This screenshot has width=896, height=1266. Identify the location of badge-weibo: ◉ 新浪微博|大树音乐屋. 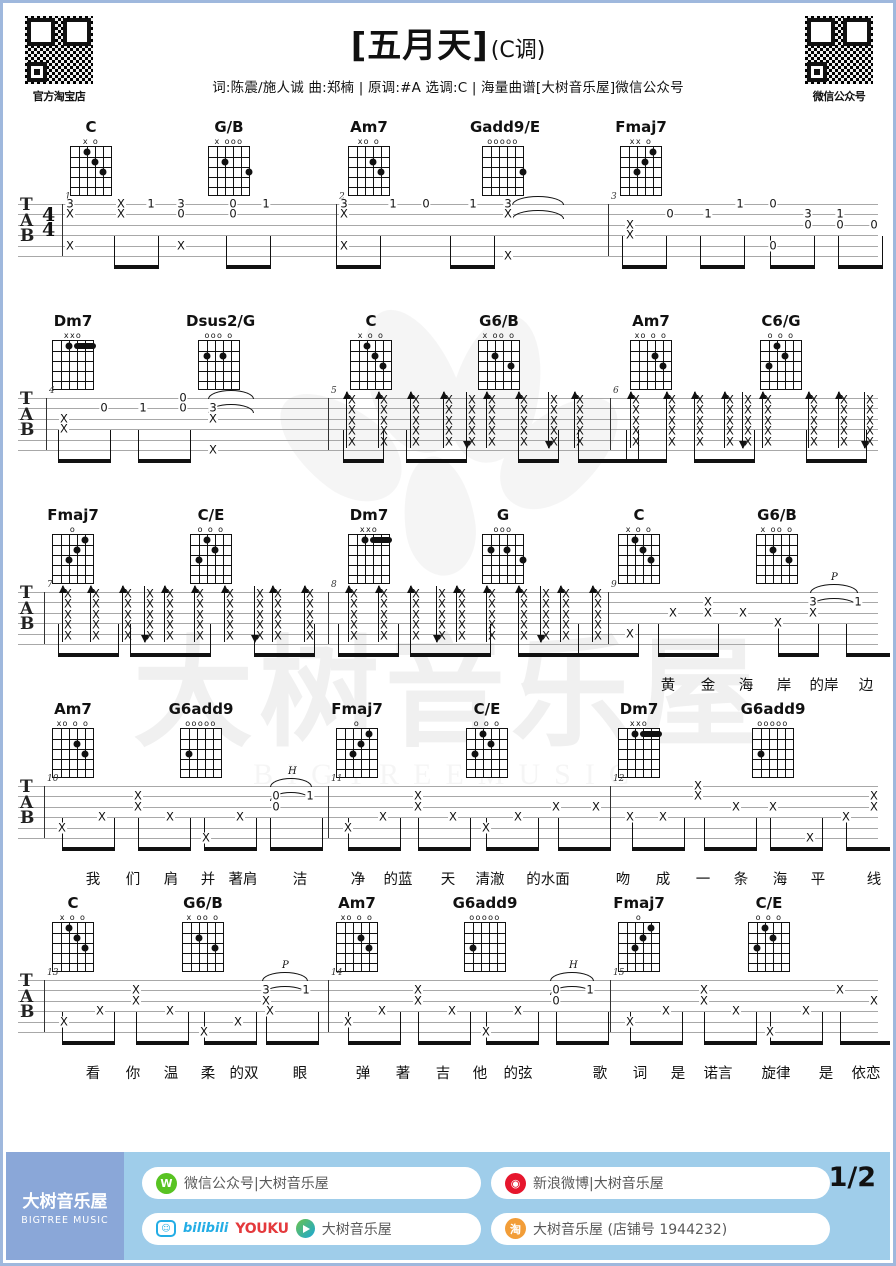
(660, 1183).